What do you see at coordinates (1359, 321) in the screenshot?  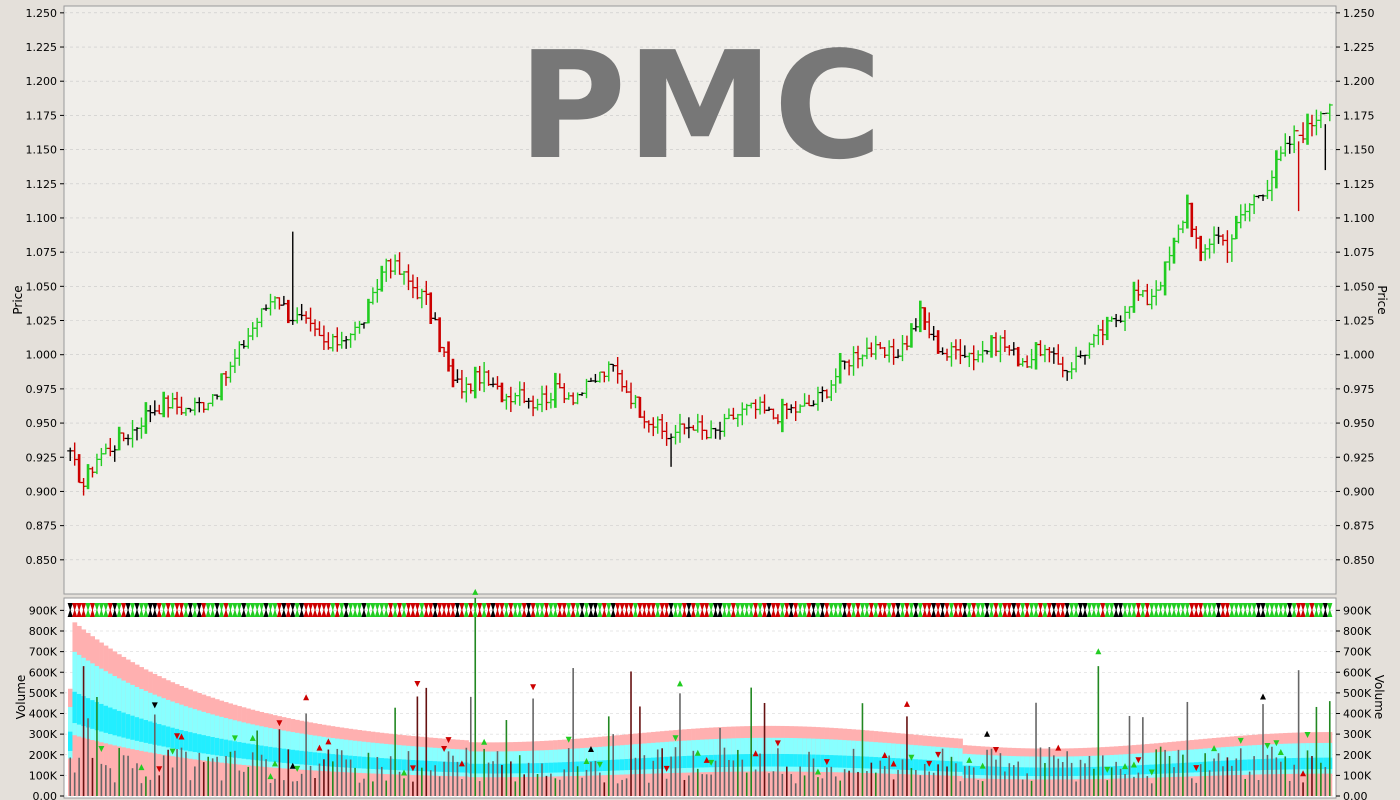 I see `price-tick-label: 1.025` at bounding box center [1359, 321].